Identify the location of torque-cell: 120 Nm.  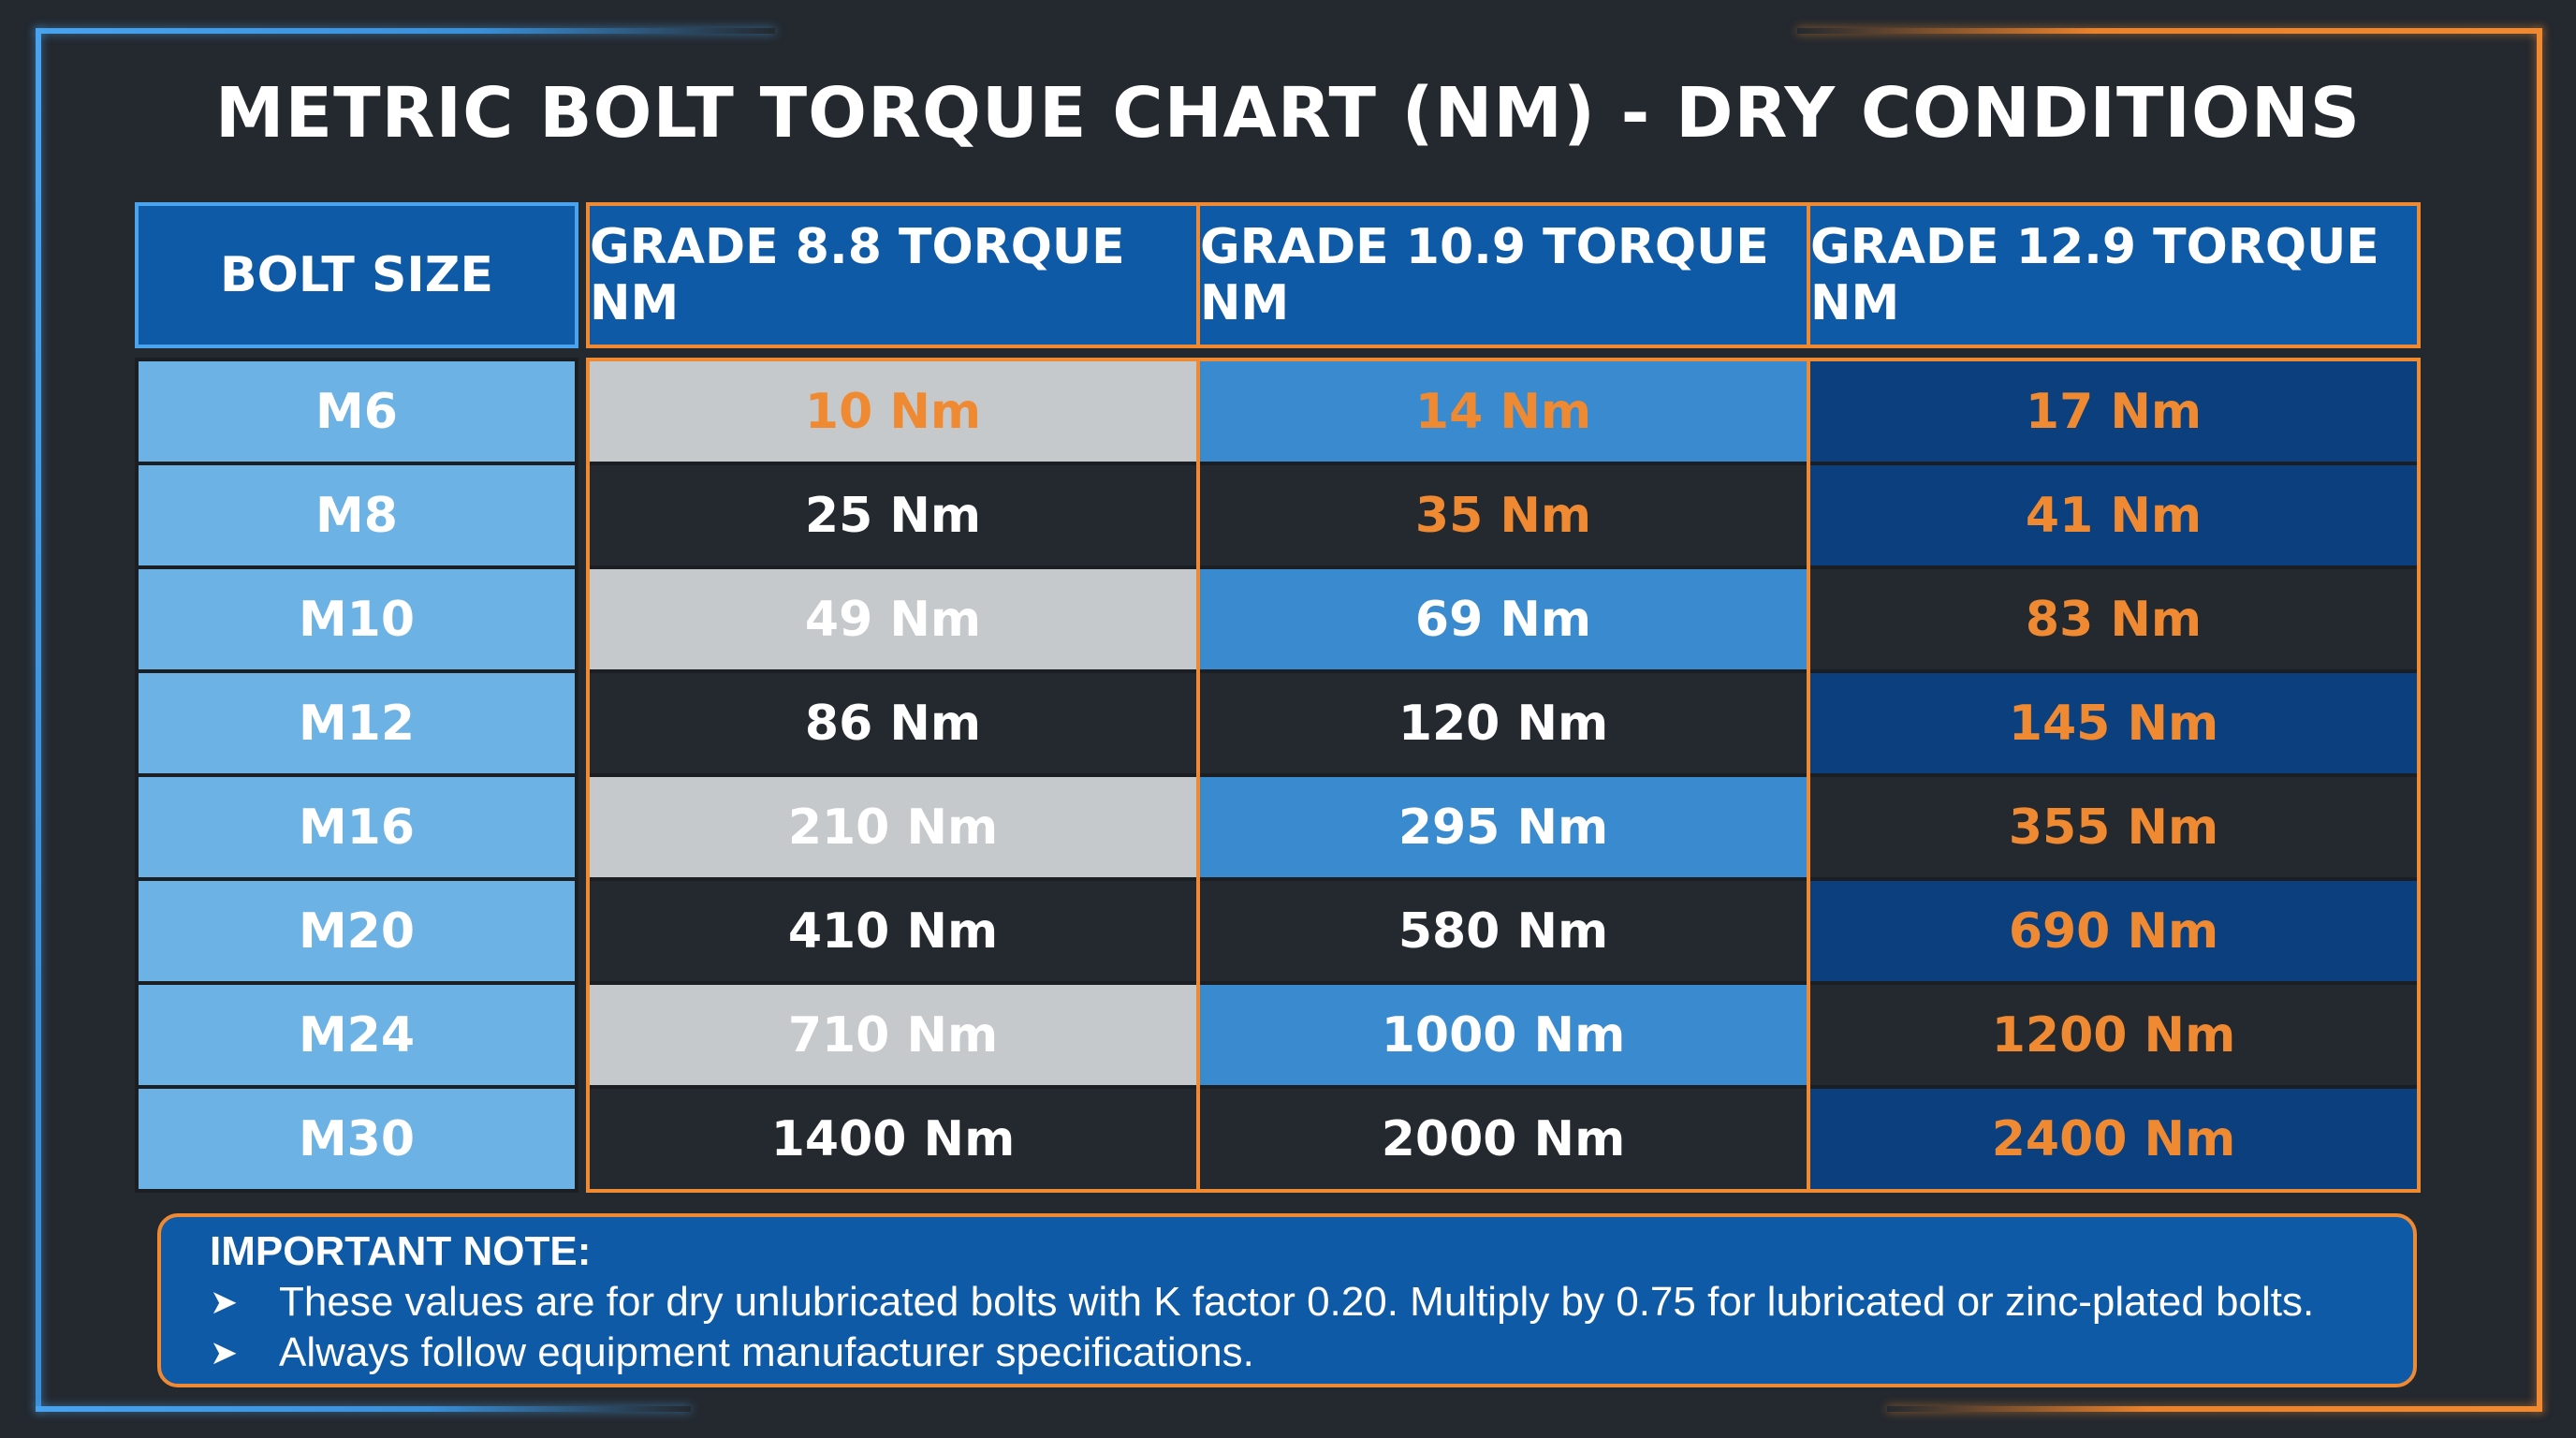
(1503, 723).